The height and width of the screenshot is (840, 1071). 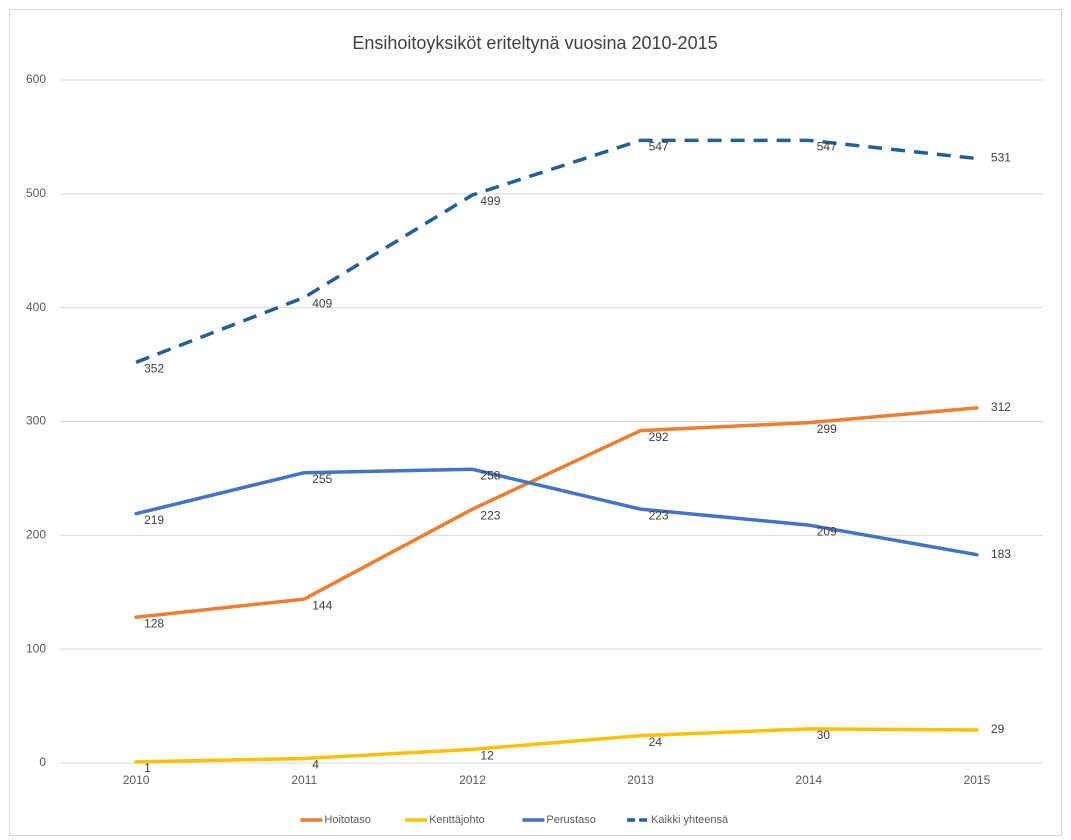 I want to click on data-label: 299, so click(x=827, y=429).